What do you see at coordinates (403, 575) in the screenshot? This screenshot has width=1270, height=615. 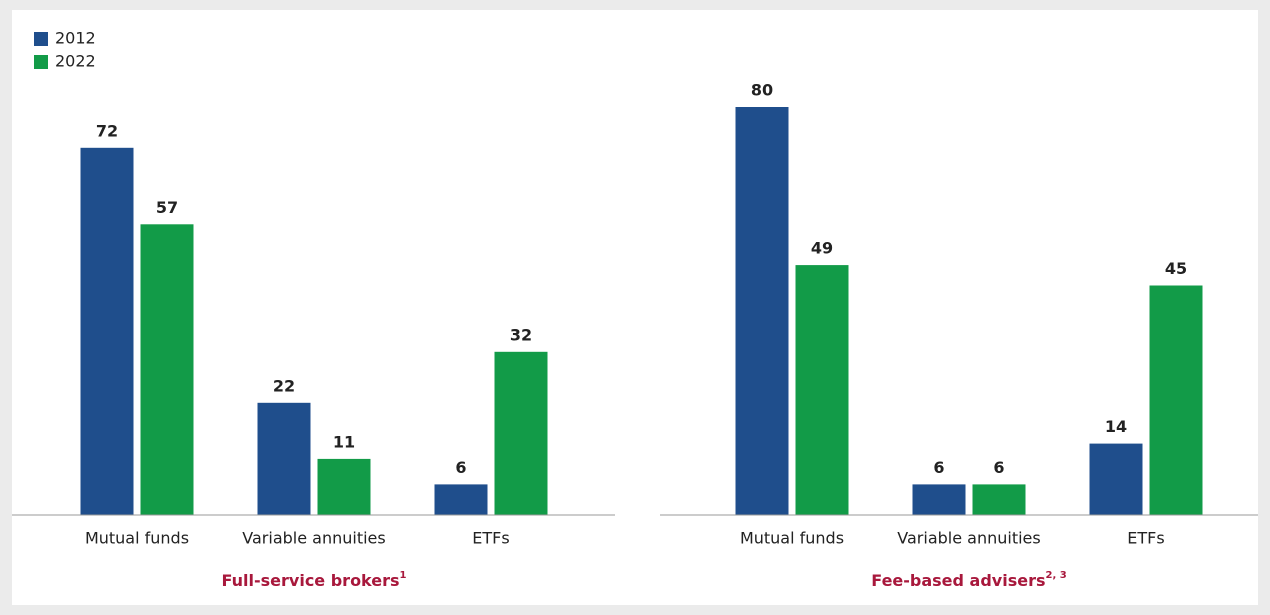 I see `title-note: 1` at bounding box center [403, 575].